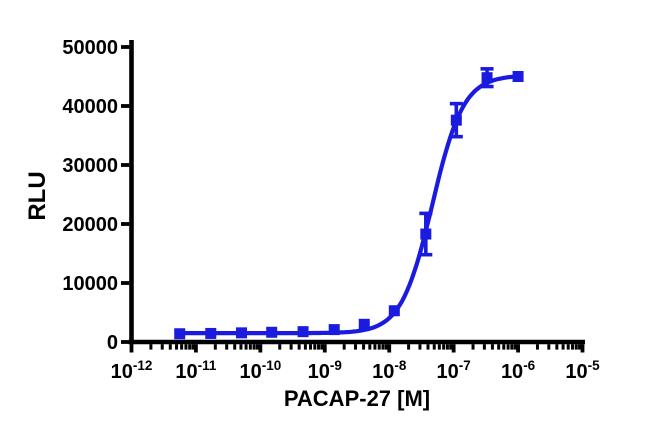 This screenshot has width=650, height=437. Describe the element at coordinates (90, 284) in the screenshot. I see `y-tick-label: 10000` at that location.